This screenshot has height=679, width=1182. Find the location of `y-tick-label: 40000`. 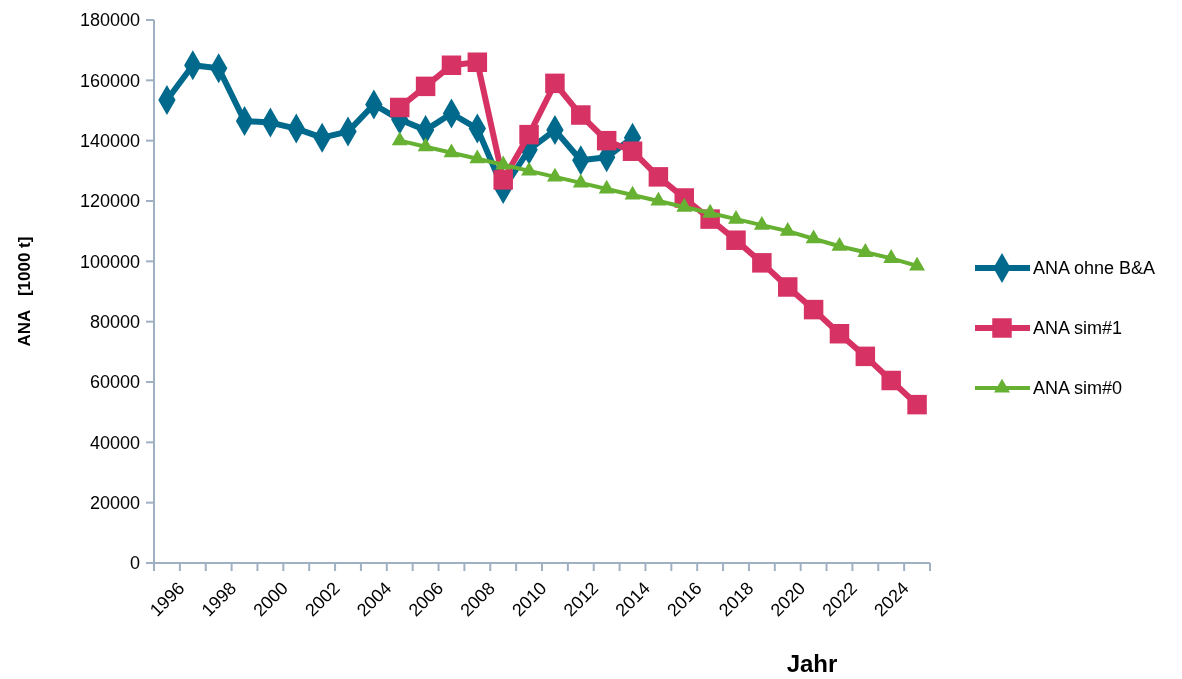

y-tick-label: 40000 is located at coordinates (114, 442).